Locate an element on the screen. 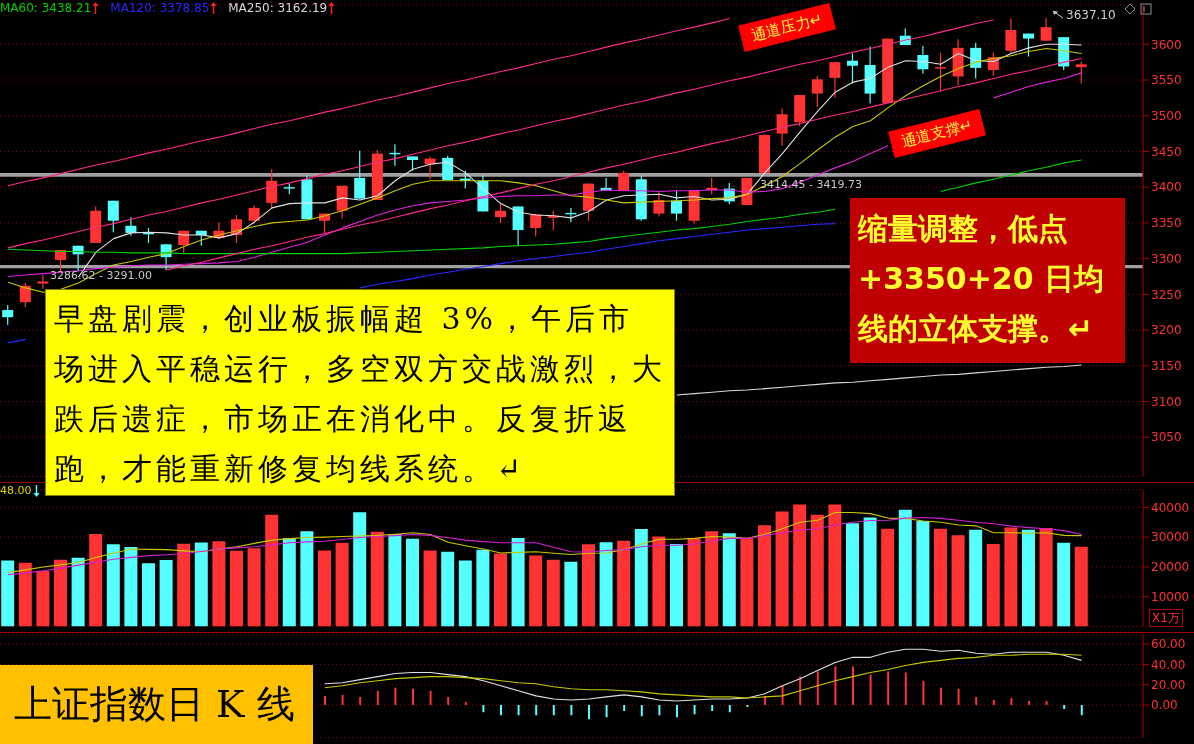 This screenshot has width=1194, height=744. y-tick-label: 3300 is located at coordinates (1166, 258).